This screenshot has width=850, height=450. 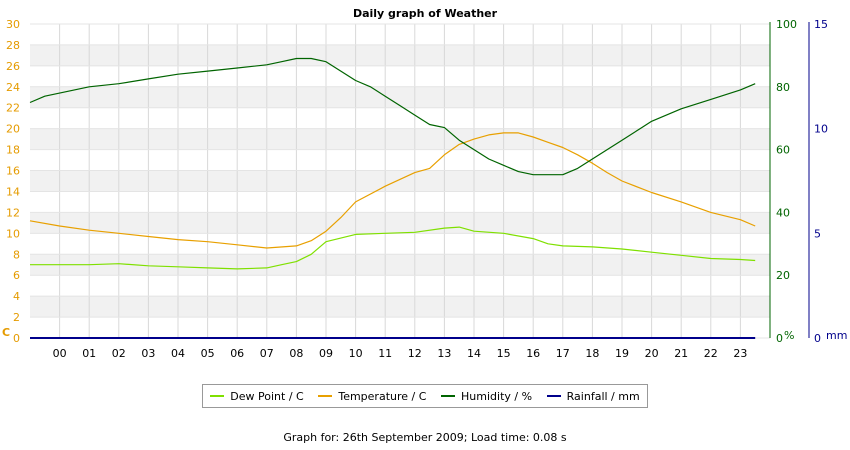 I want to click on tick-label-left: 24, so click(x=13, y=87).